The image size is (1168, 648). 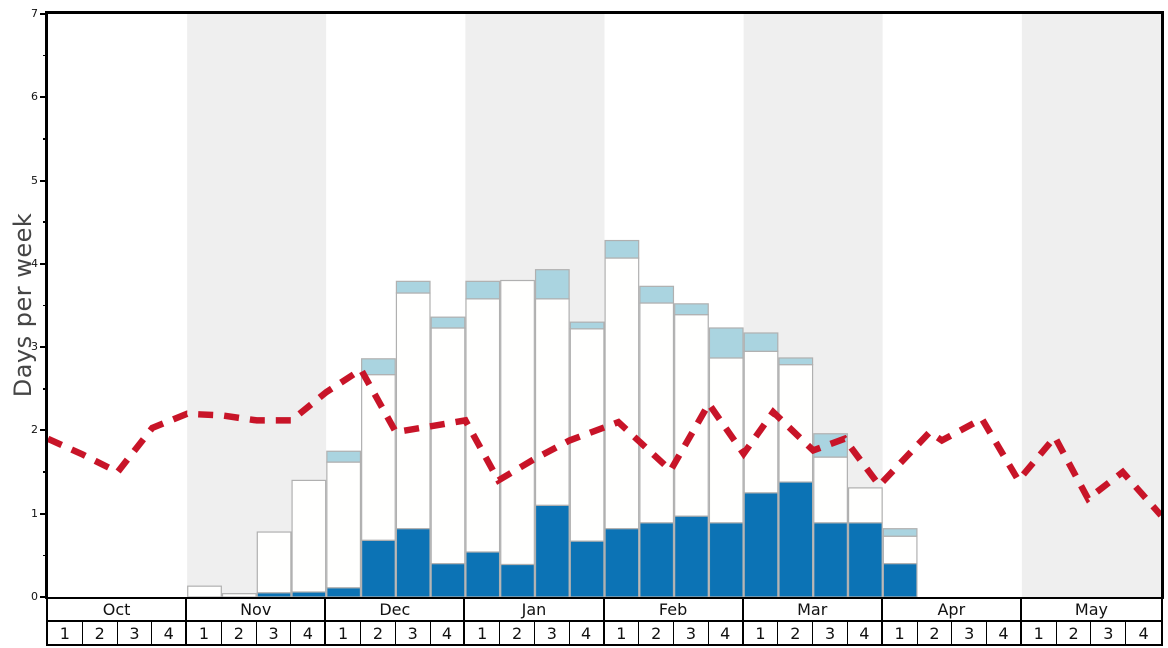 What do you see at coordinates (1091, 609) in the screenshot?
I see `month-cell-may: May` at bounding box center [1091, 609].